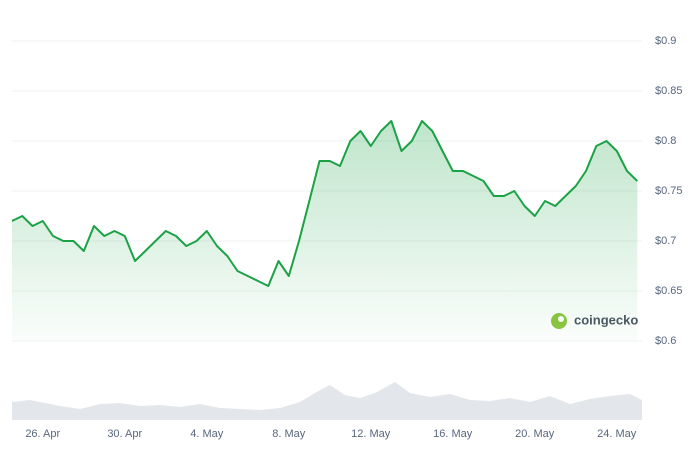 This screenshot has height=451, width=700. I want to click on x-tick-label: 24. May, so click(617, 434).